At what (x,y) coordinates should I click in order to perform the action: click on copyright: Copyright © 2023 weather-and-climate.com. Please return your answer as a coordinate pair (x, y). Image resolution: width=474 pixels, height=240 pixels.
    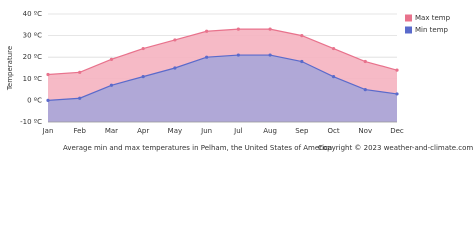
    Looking at the image, I should click on (395, 148).